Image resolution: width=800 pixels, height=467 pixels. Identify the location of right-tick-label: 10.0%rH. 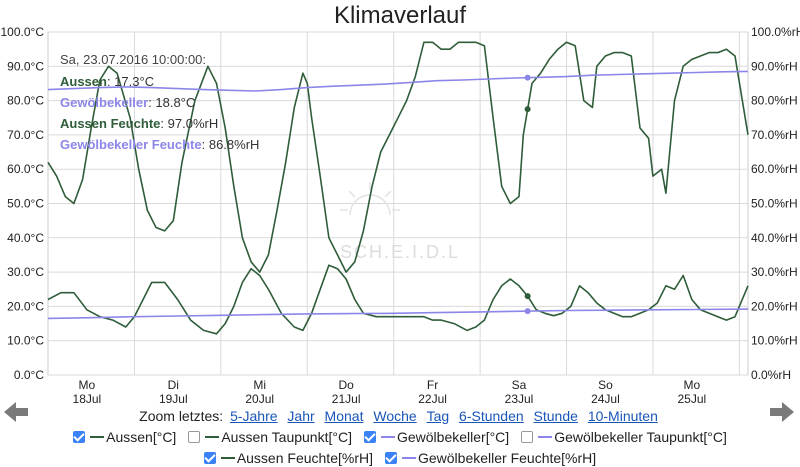
(774, 341).